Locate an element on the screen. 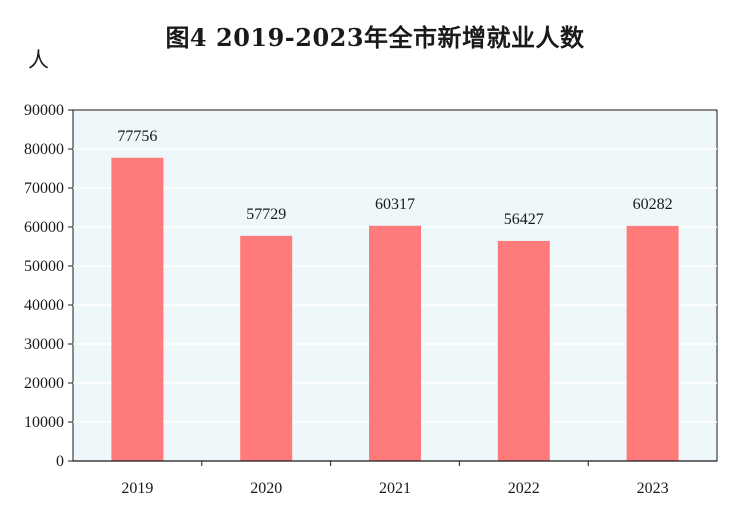  y-tick-label: 80000 is located at coordinates (44, 149).